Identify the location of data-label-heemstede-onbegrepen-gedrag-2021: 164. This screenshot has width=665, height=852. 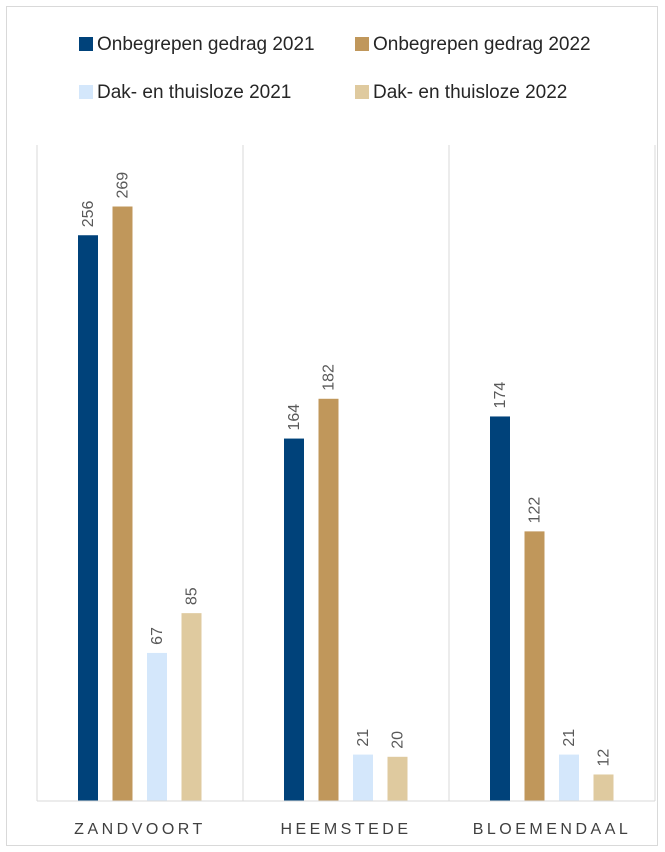
(294, 417).